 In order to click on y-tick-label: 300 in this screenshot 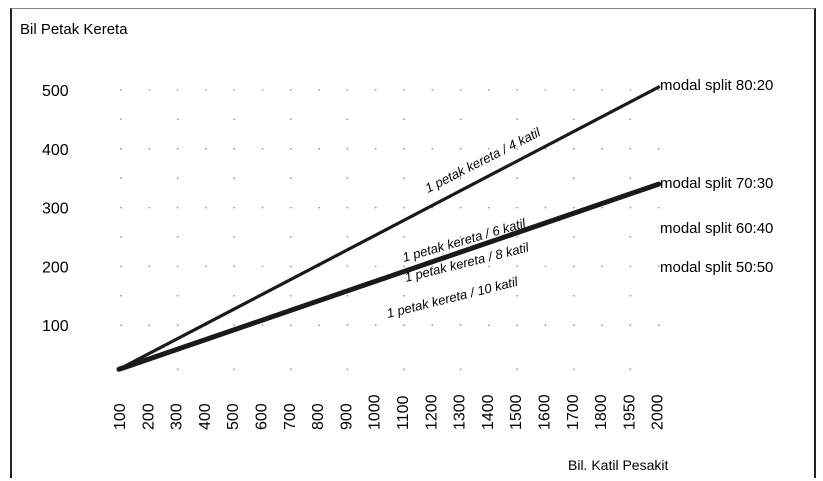, I will do `click(55, 209)`.